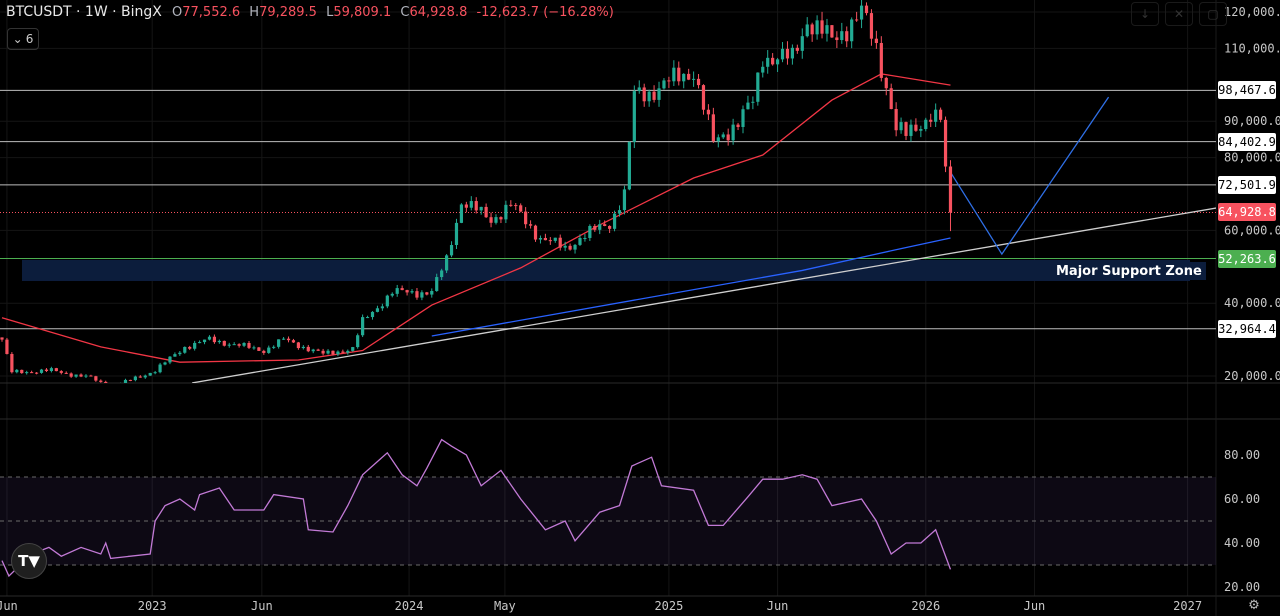  I want to click on support-zone-rect, so click(606, 270).